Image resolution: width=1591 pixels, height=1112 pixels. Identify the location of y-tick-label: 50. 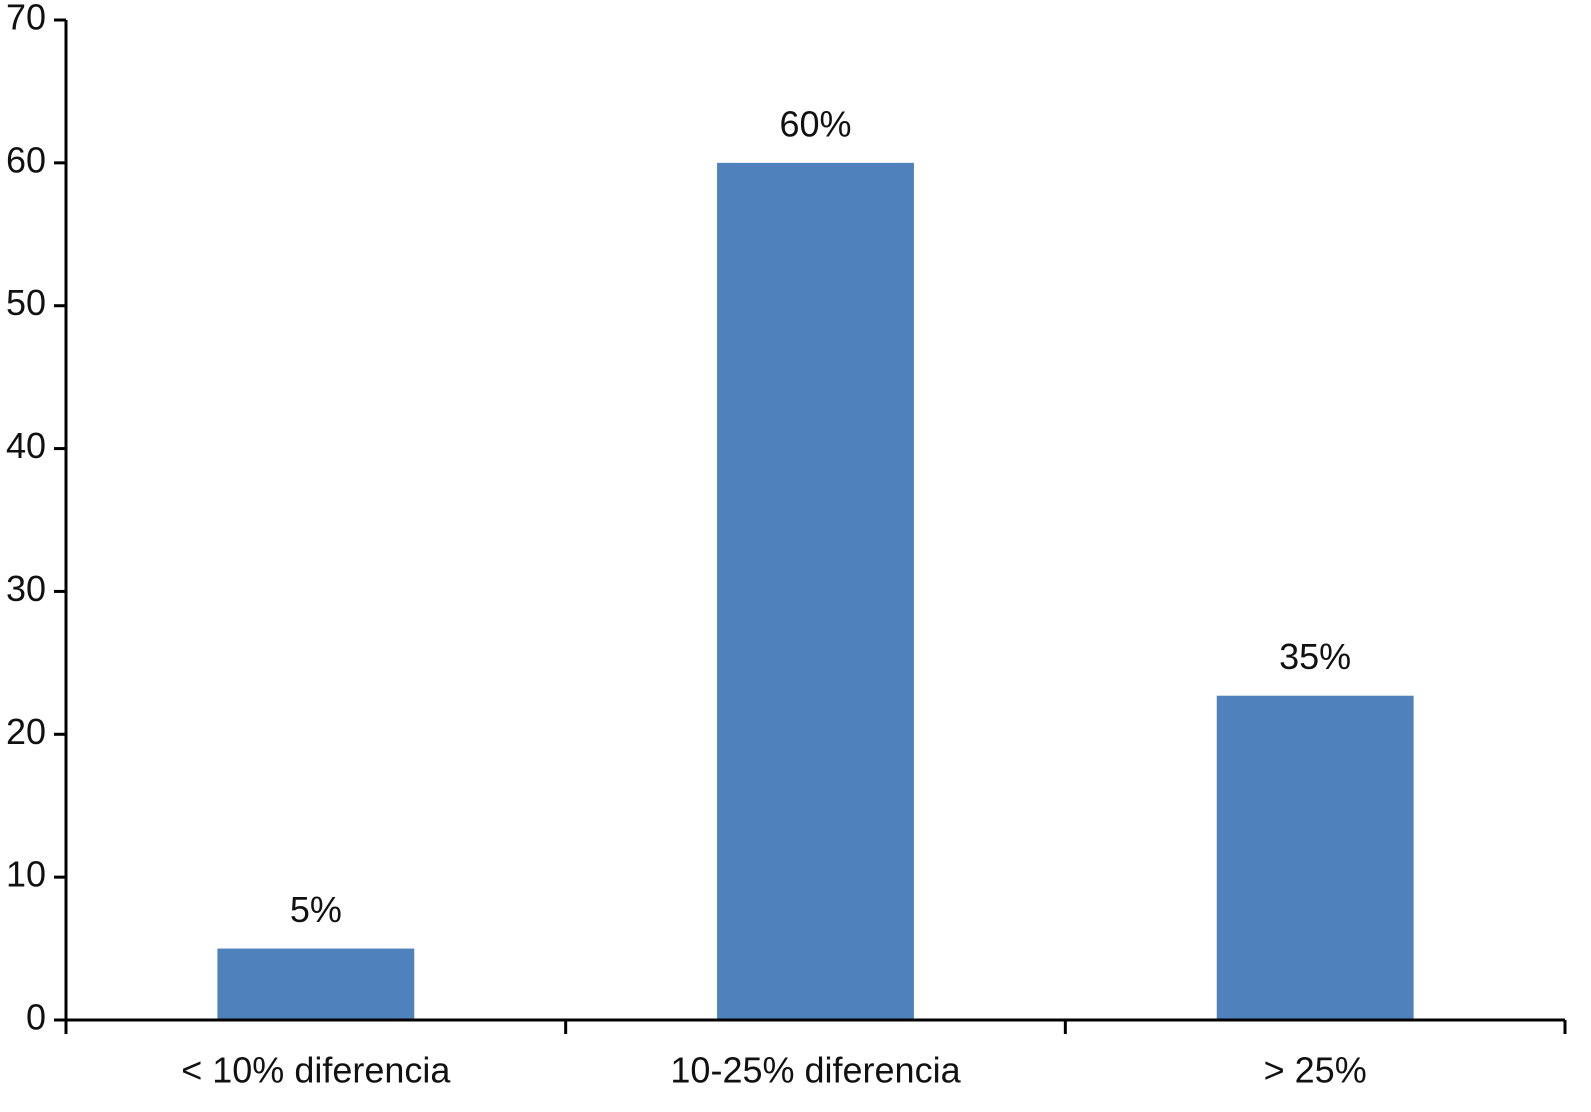
(26, 302).